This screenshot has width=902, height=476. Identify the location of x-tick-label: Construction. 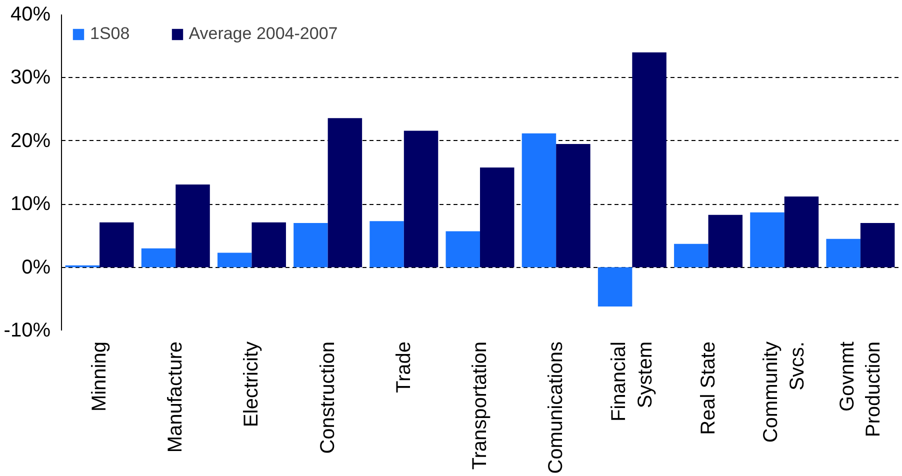
(327, 397).